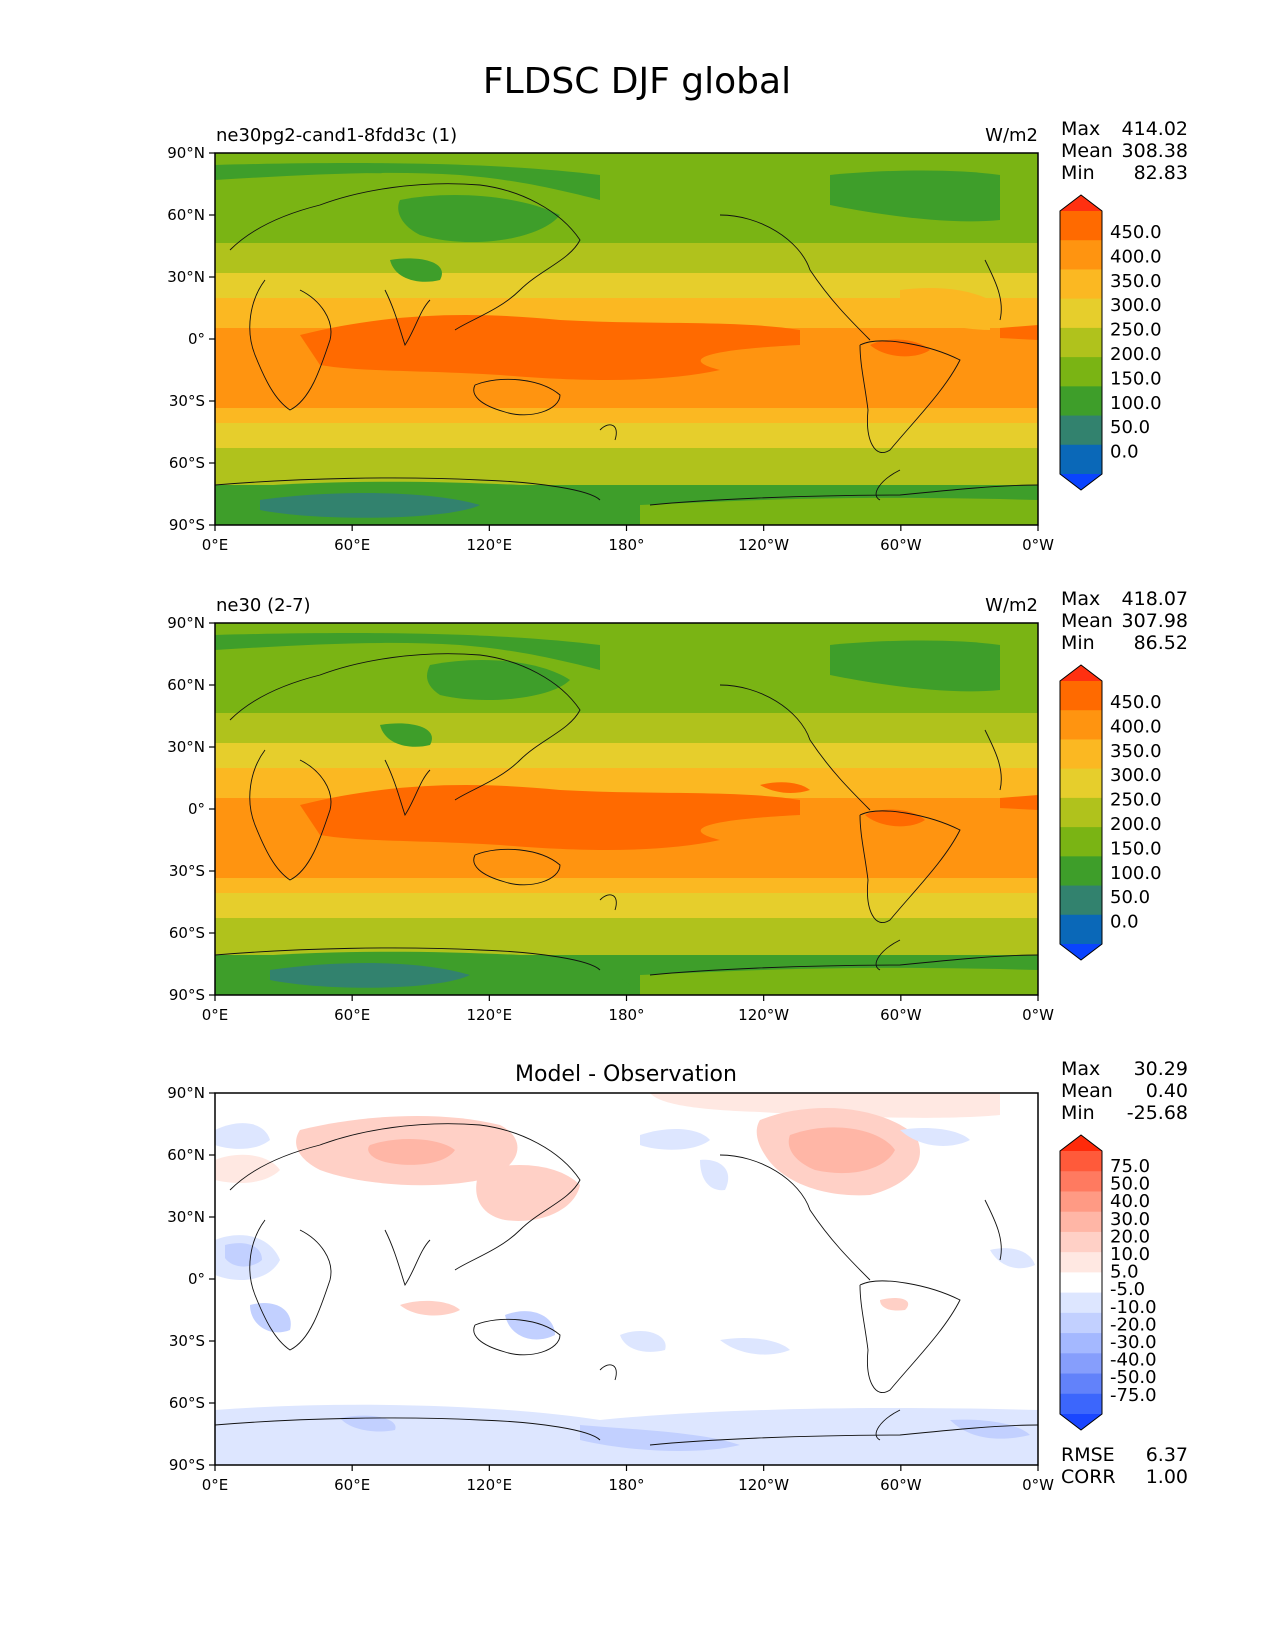  What do you see at coordinates (1124, 1091) in the screenshot?
I see `stats-box: Max 30.29 Mean 0.40 Min -25.68` at bounding box center [1124, 1091].